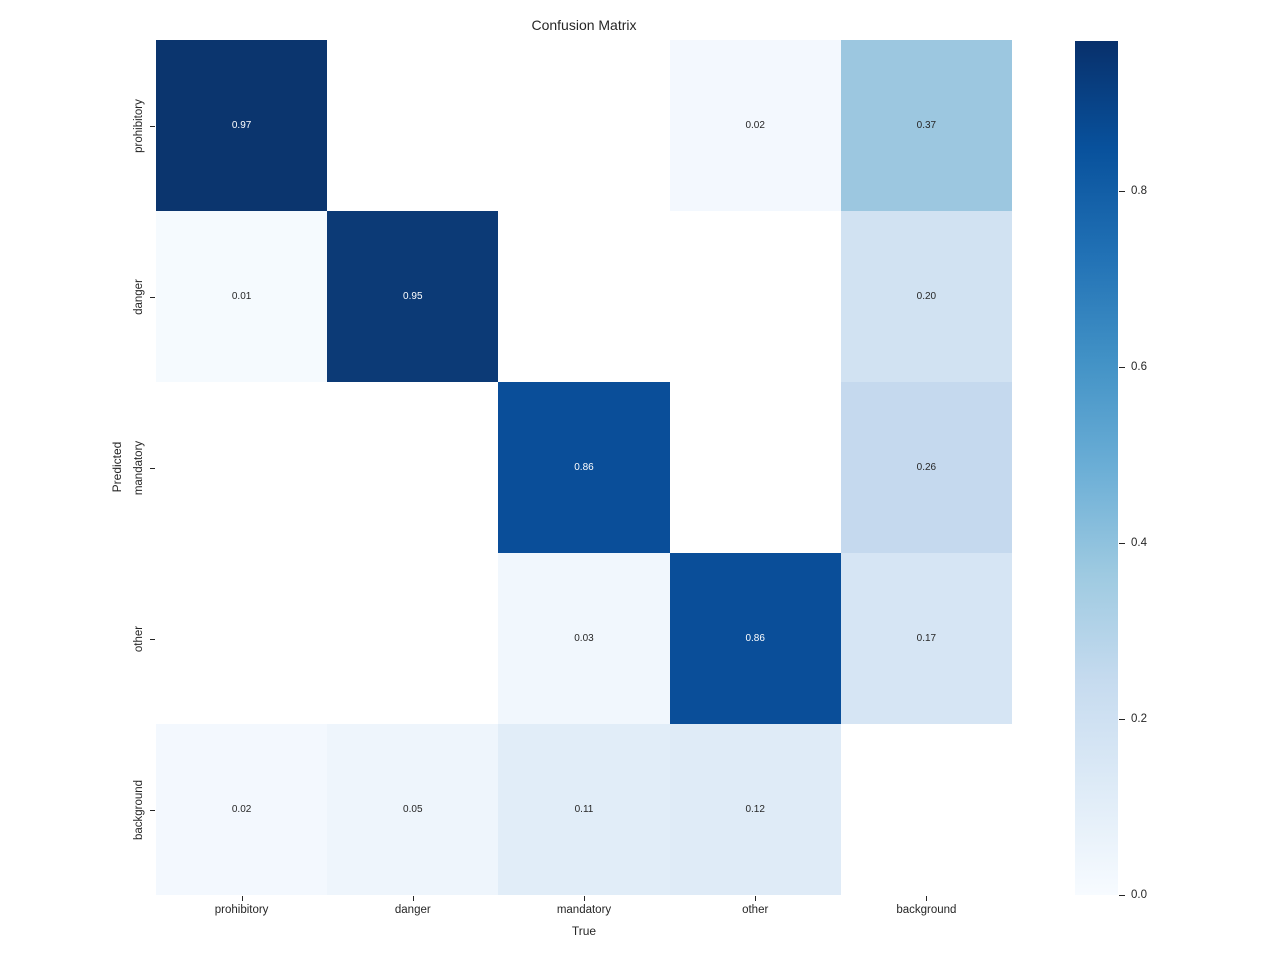  Describe the element at coordinates (242, 296) in the screenshot. I see `heatmap-cell: 0.01` at that location.